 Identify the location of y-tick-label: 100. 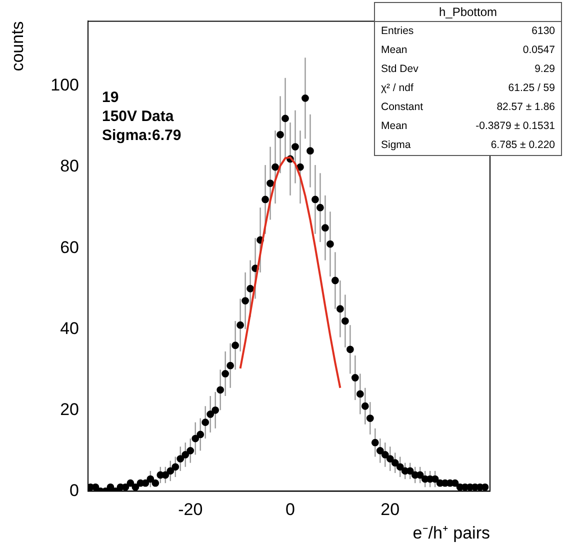
(64, 85).